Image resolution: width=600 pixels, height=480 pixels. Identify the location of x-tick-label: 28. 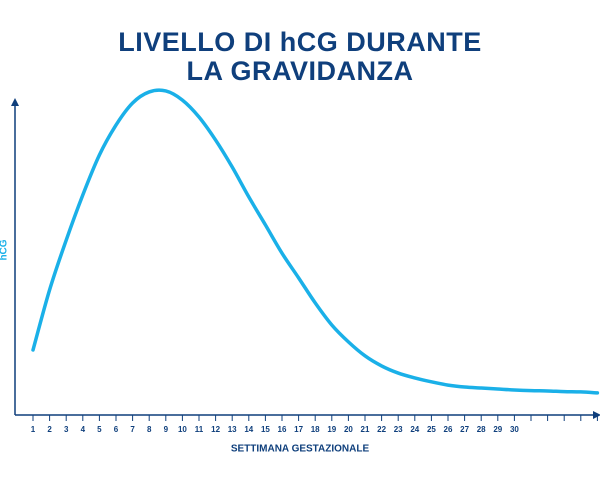
(481, 429).